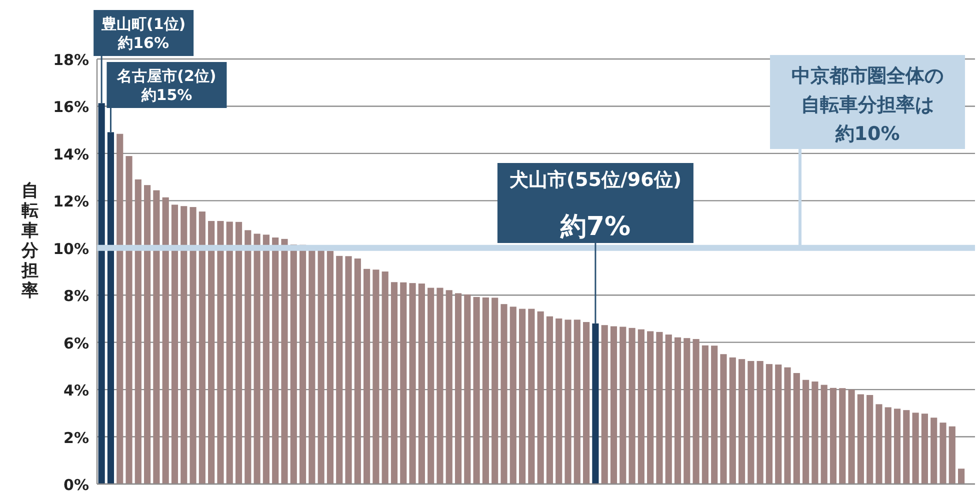 The image size is (977, 497). What do you see at coordinates (71, 60) in the screenshot?
I see `y-tick-label: 18%` at bounding box center [71, 60].